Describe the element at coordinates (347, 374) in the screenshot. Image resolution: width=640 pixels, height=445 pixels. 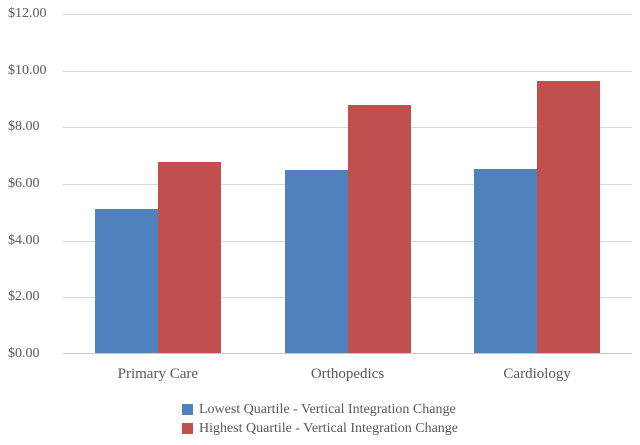
I see `x-category-label: Orthopedics` at that location.